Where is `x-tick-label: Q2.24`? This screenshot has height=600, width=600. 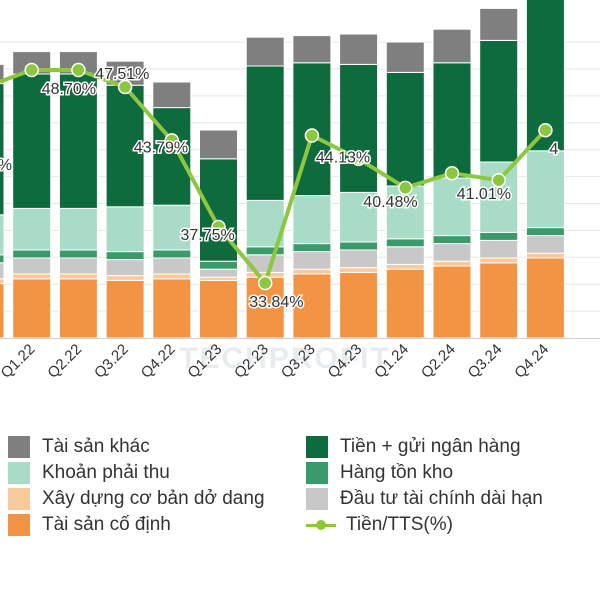
x-tick-label: Q2.24 is located at coordinates (438, 361).